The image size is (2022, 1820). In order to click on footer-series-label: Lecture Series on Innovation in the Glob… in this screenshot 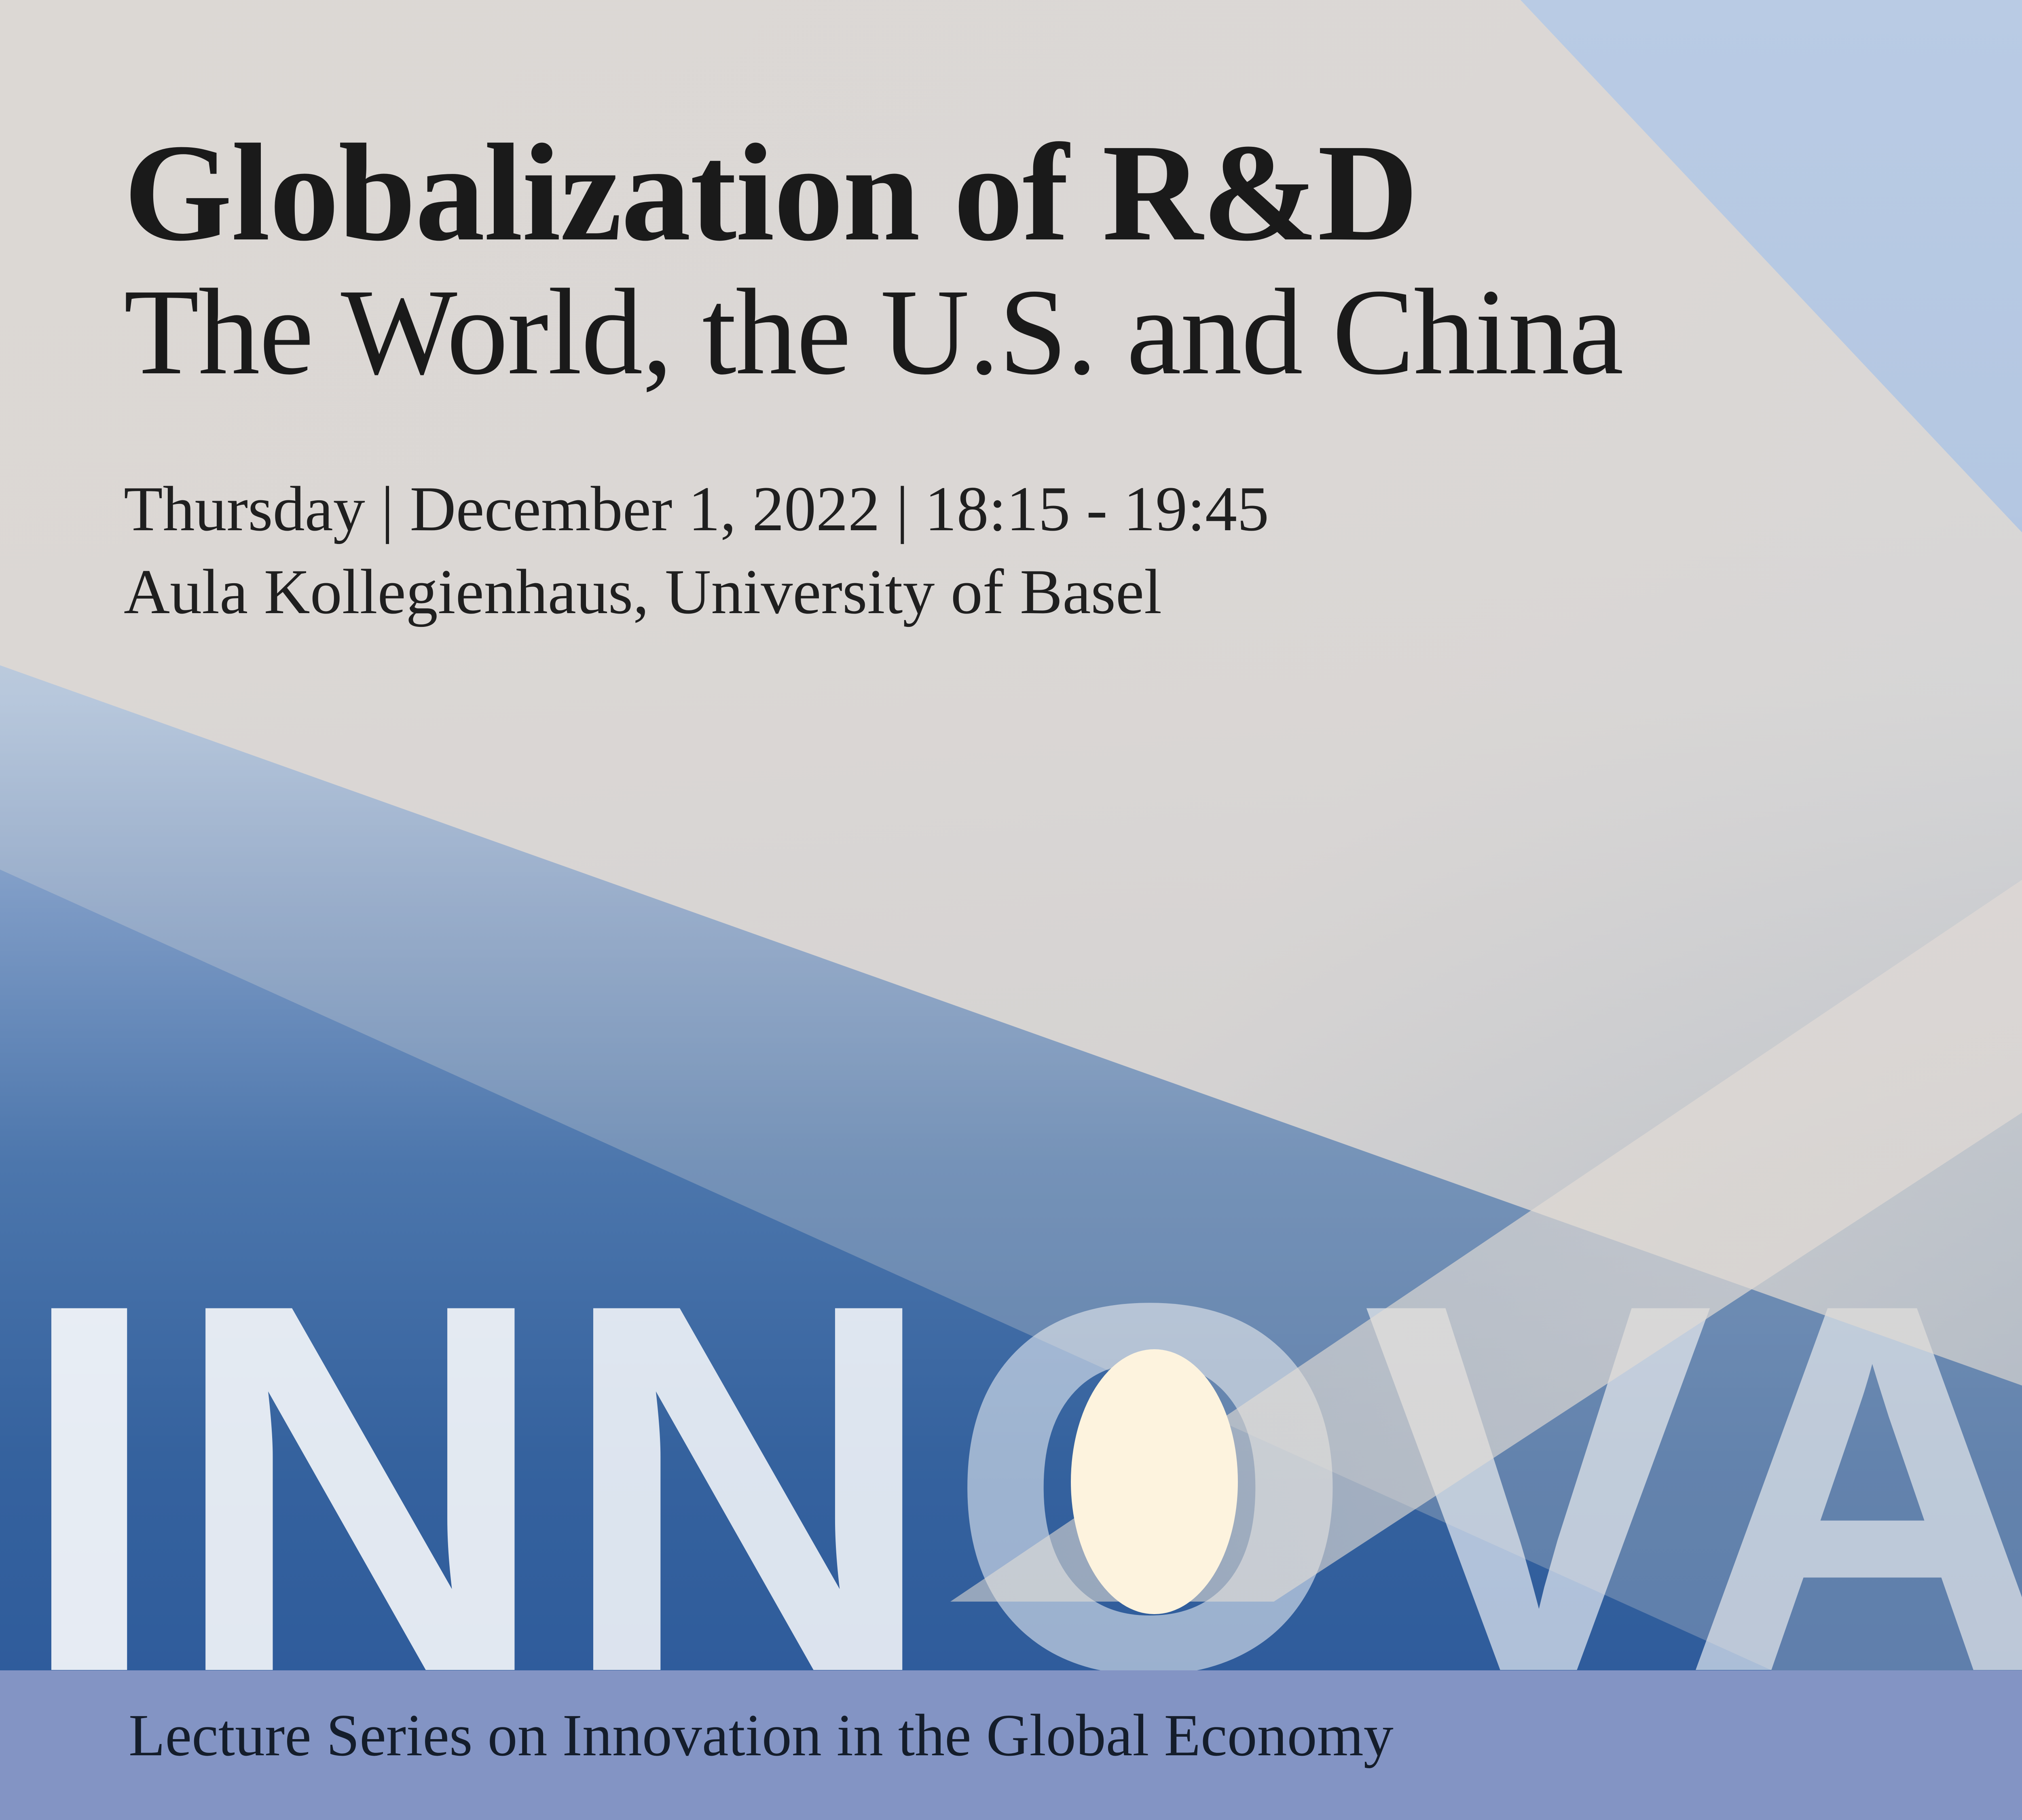, I will do `click(761, 1735)`.